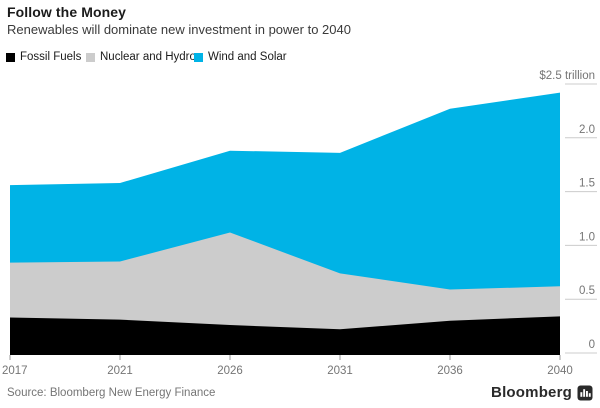  Describe the element at coordinates (90, 57) in the screenshot. I see `nuclear-hydro-swatch-icon` at that location.